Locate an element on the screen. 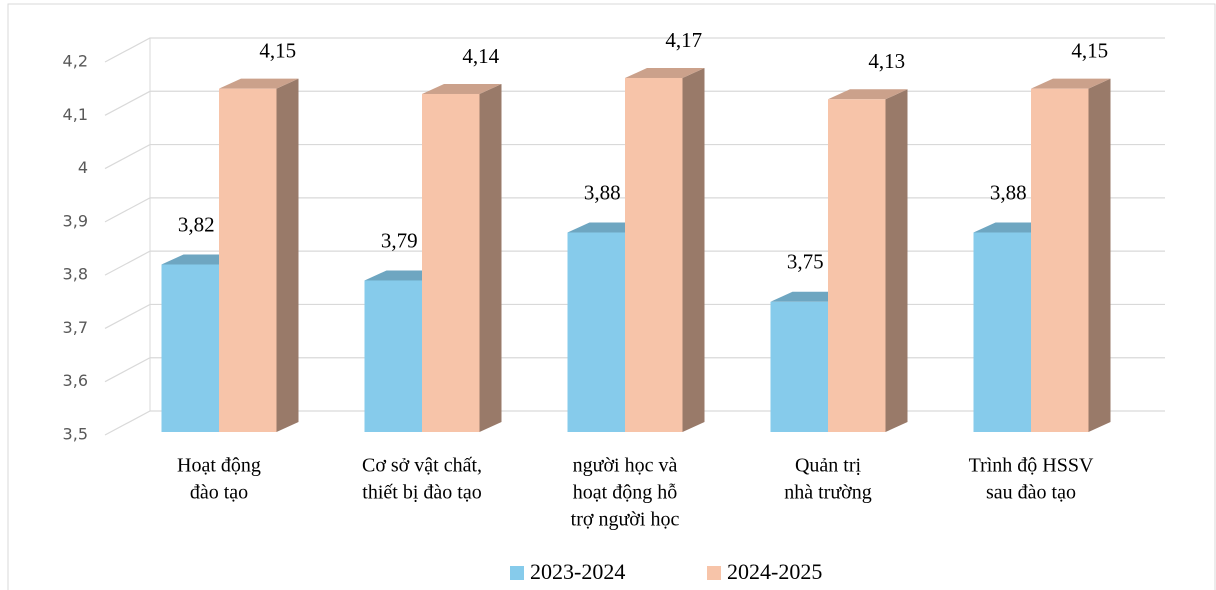  x-tick-label: đào tạo is located at coordinates (219, 493).